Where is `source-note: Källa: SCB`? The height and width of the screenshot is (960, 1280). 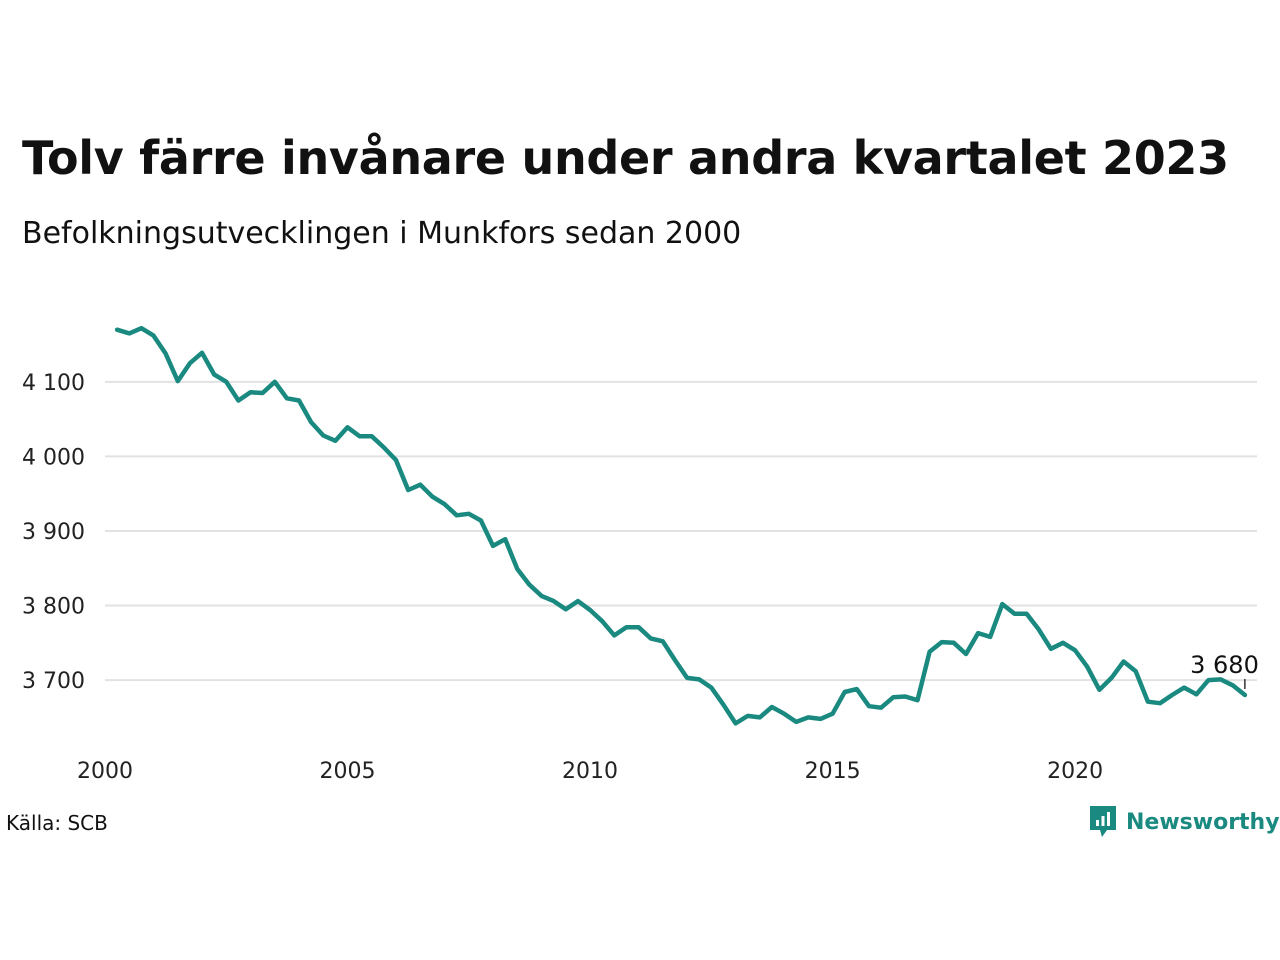
source-note: Källa: SCB is located at coordinates (57, 823).